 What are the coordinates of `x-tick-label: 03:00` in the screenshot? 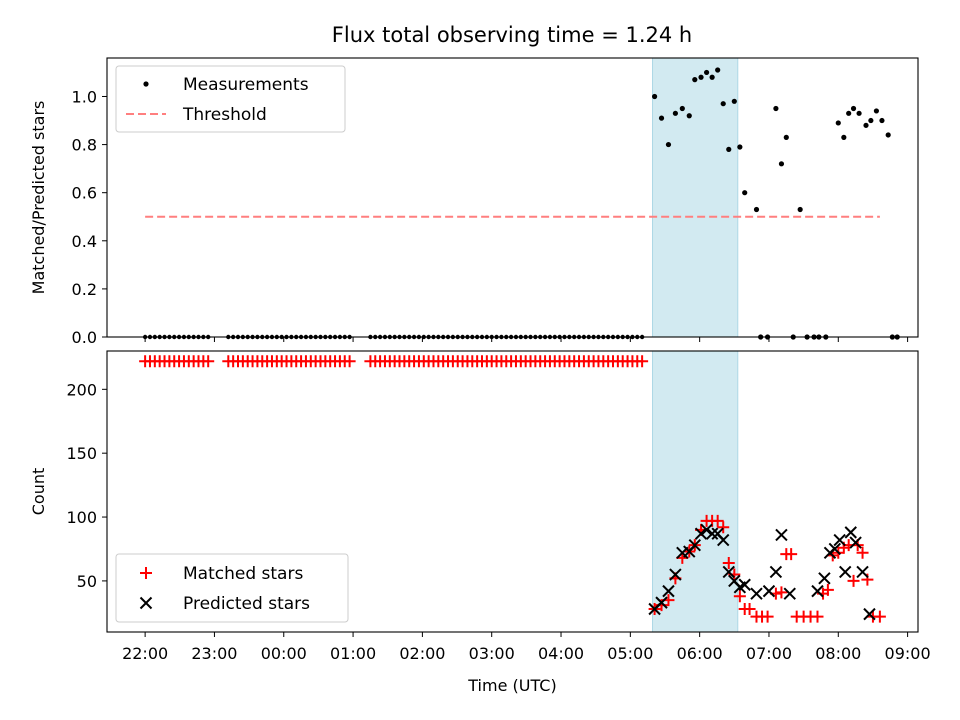 It's located at (492, 653).